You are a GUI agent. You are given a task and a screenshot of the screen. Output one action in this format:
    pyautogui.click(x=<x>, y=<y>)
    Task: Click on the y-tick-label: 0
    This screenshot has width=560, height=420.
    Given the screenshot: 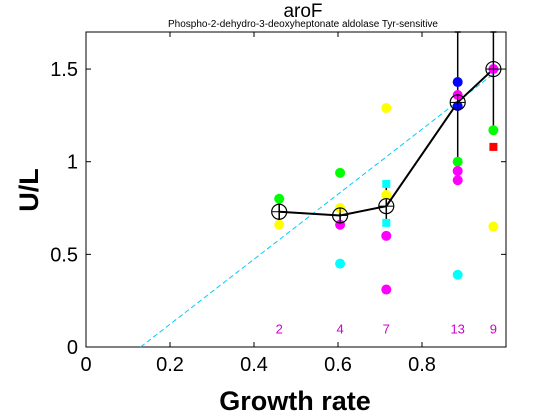 What is the action you would take?
    pyautogui.click(x=72, y=348)
    